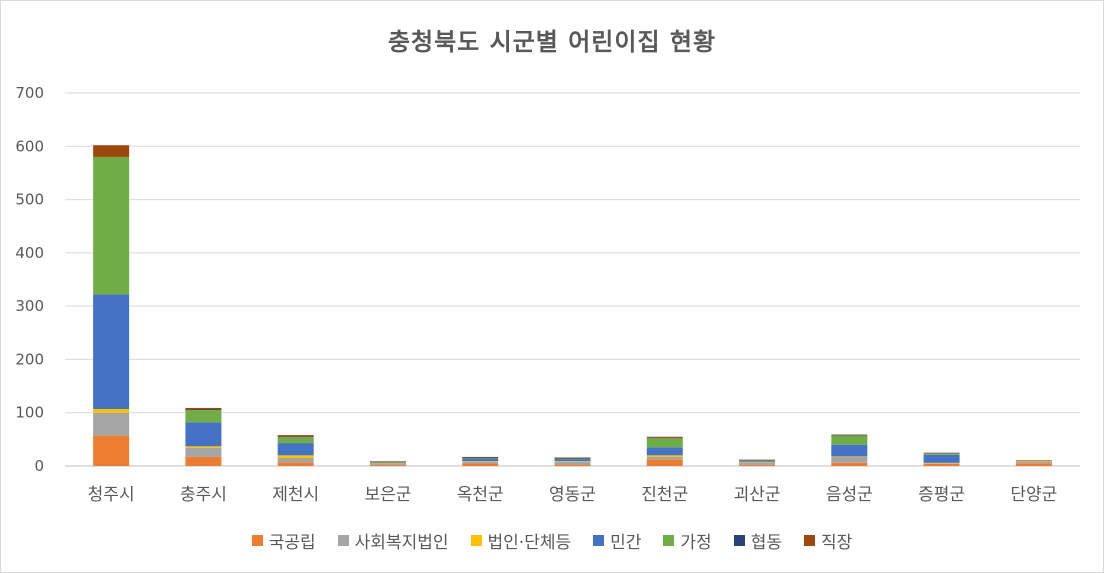 This screenshot has width=1104, height=573. I want to click on legend-item: 법인·단체등, so click(521, 540).